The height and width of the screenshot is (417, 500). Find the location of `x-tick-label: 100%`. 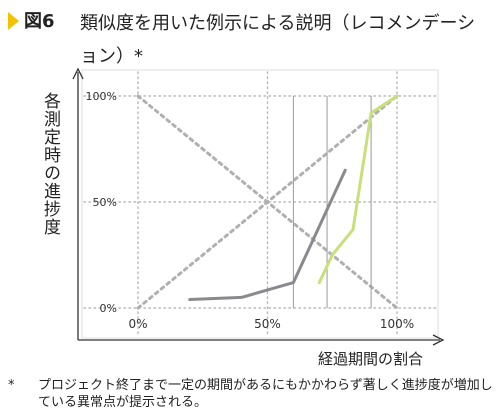

x-tick-label: 100% is located at coordinates (397, 324).